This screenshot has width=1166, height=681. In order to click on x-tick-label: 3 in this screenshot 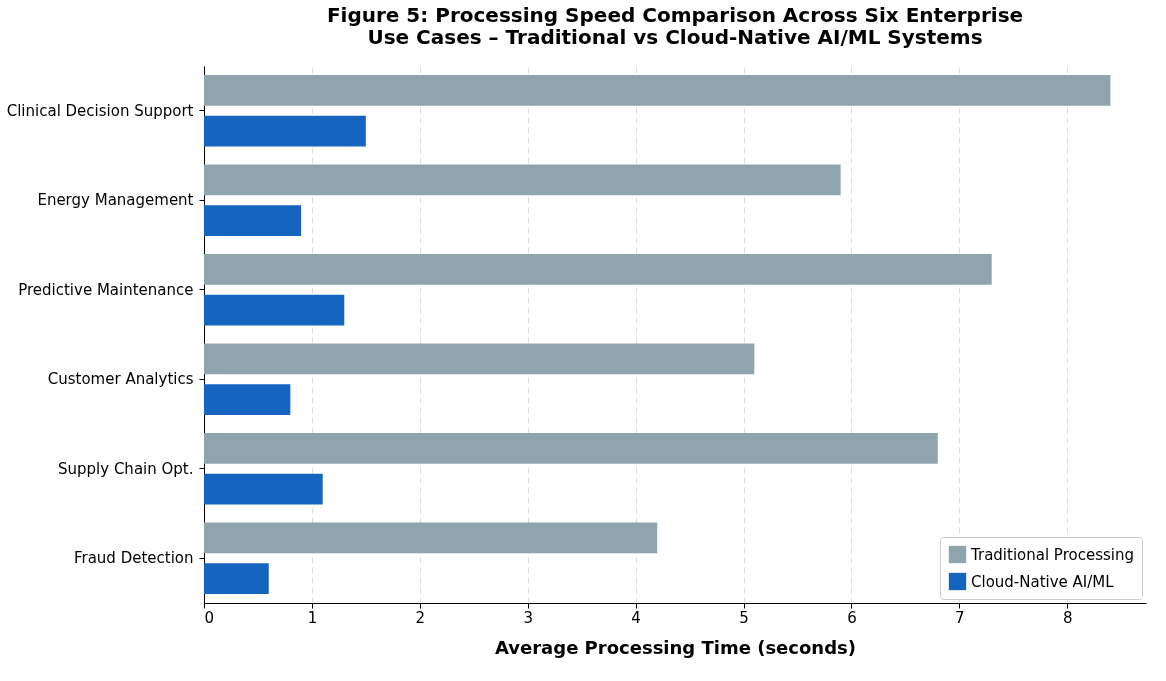, I will do `click(528, 617)`.